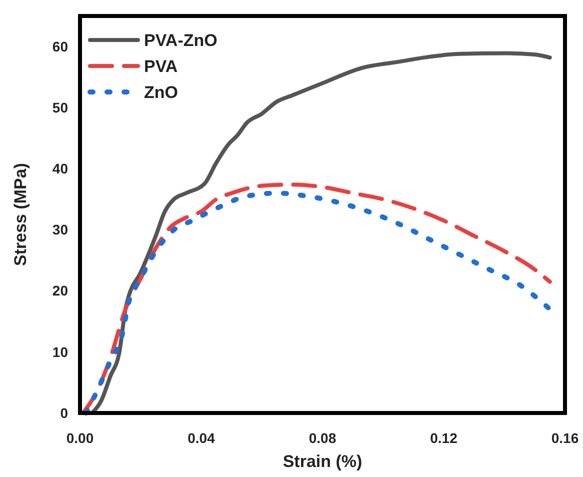 The height and width of the screenshot is (477, 583). What do you see at coordinates (60, 168) in the screenshot?
I see `y-tick-label: 40` at bounding box center [60, 168].